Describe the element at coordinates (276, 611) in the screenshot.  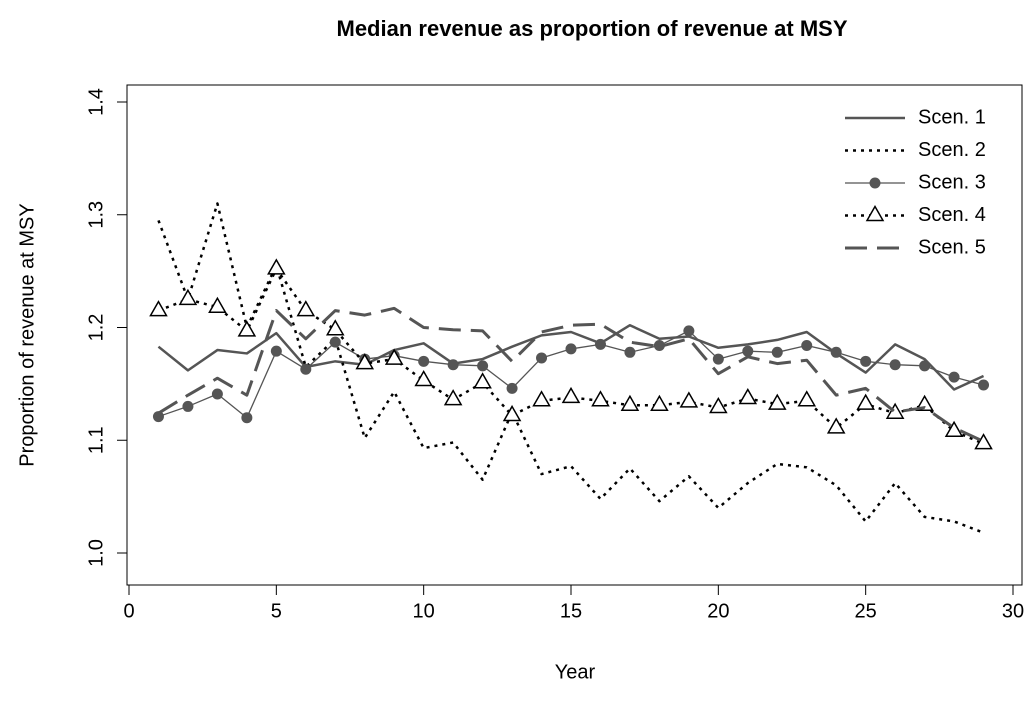
I see `x-tick-label: 5` at that location.